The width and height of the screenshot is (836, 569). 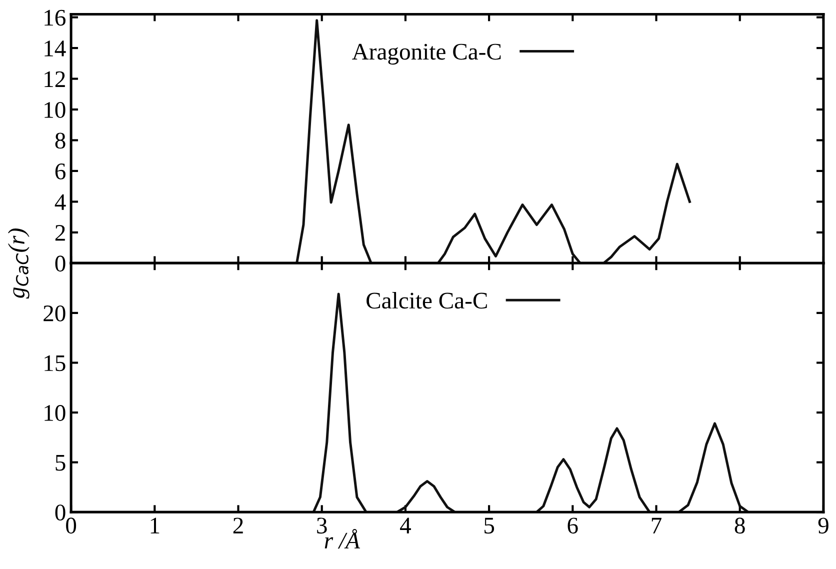 What do you see at coordinates (60, 202) in the screenshot?
I see `y-tick-label: 4` at bounding box center [60, 202].